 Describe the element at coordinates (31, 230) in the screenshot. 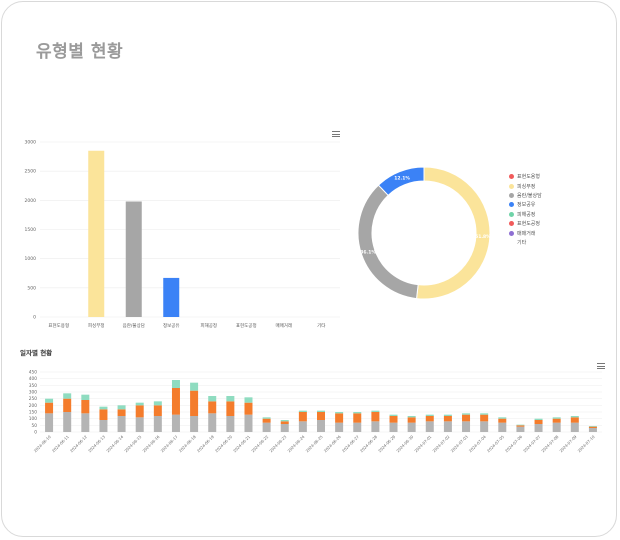

I see `y-tick-label: 1500` at that location.